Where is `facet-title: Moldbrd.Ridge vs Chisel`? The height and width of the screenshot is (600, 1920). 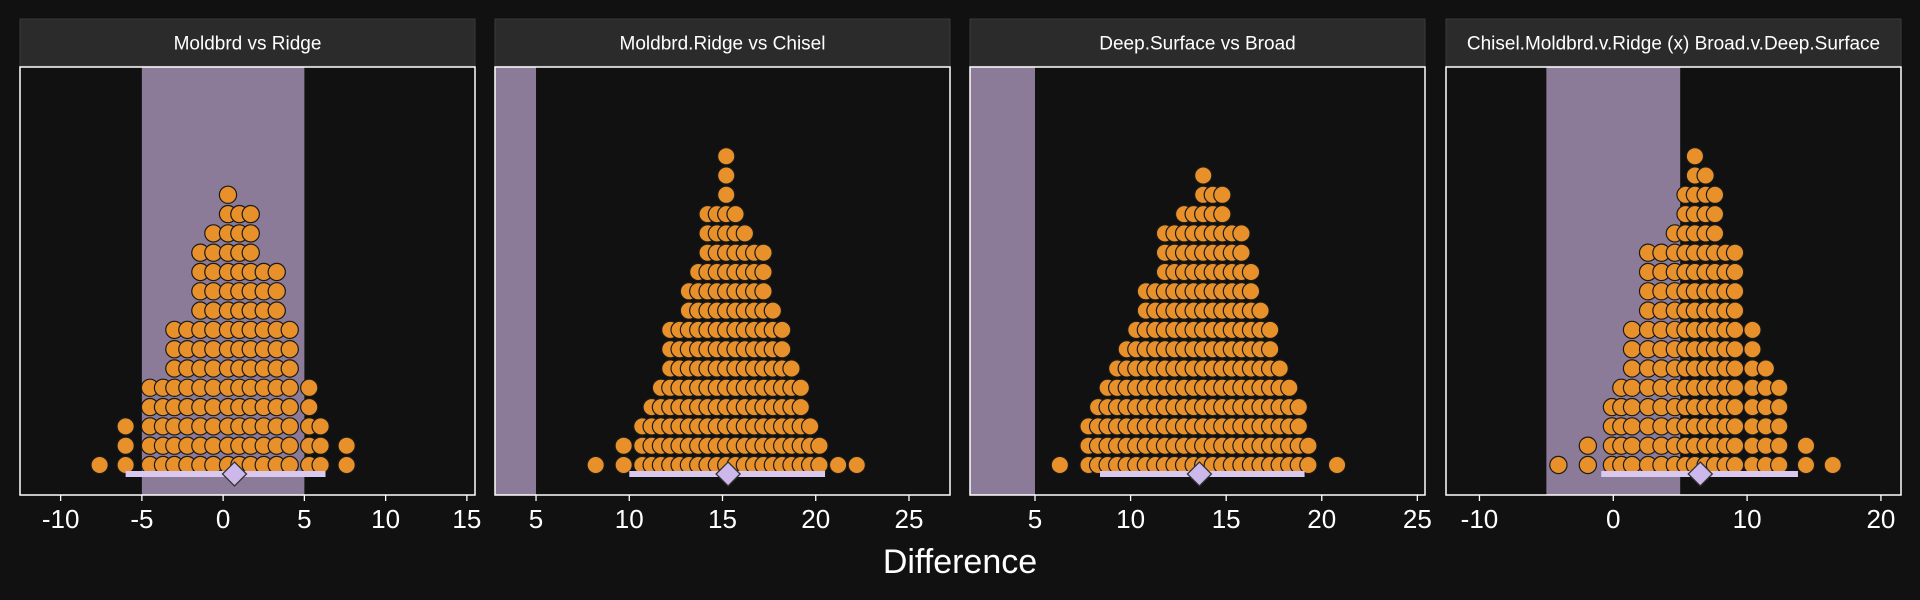
facet-title: Moldbrd.Ridge vs Chisel is located at coordinates (723, 44).